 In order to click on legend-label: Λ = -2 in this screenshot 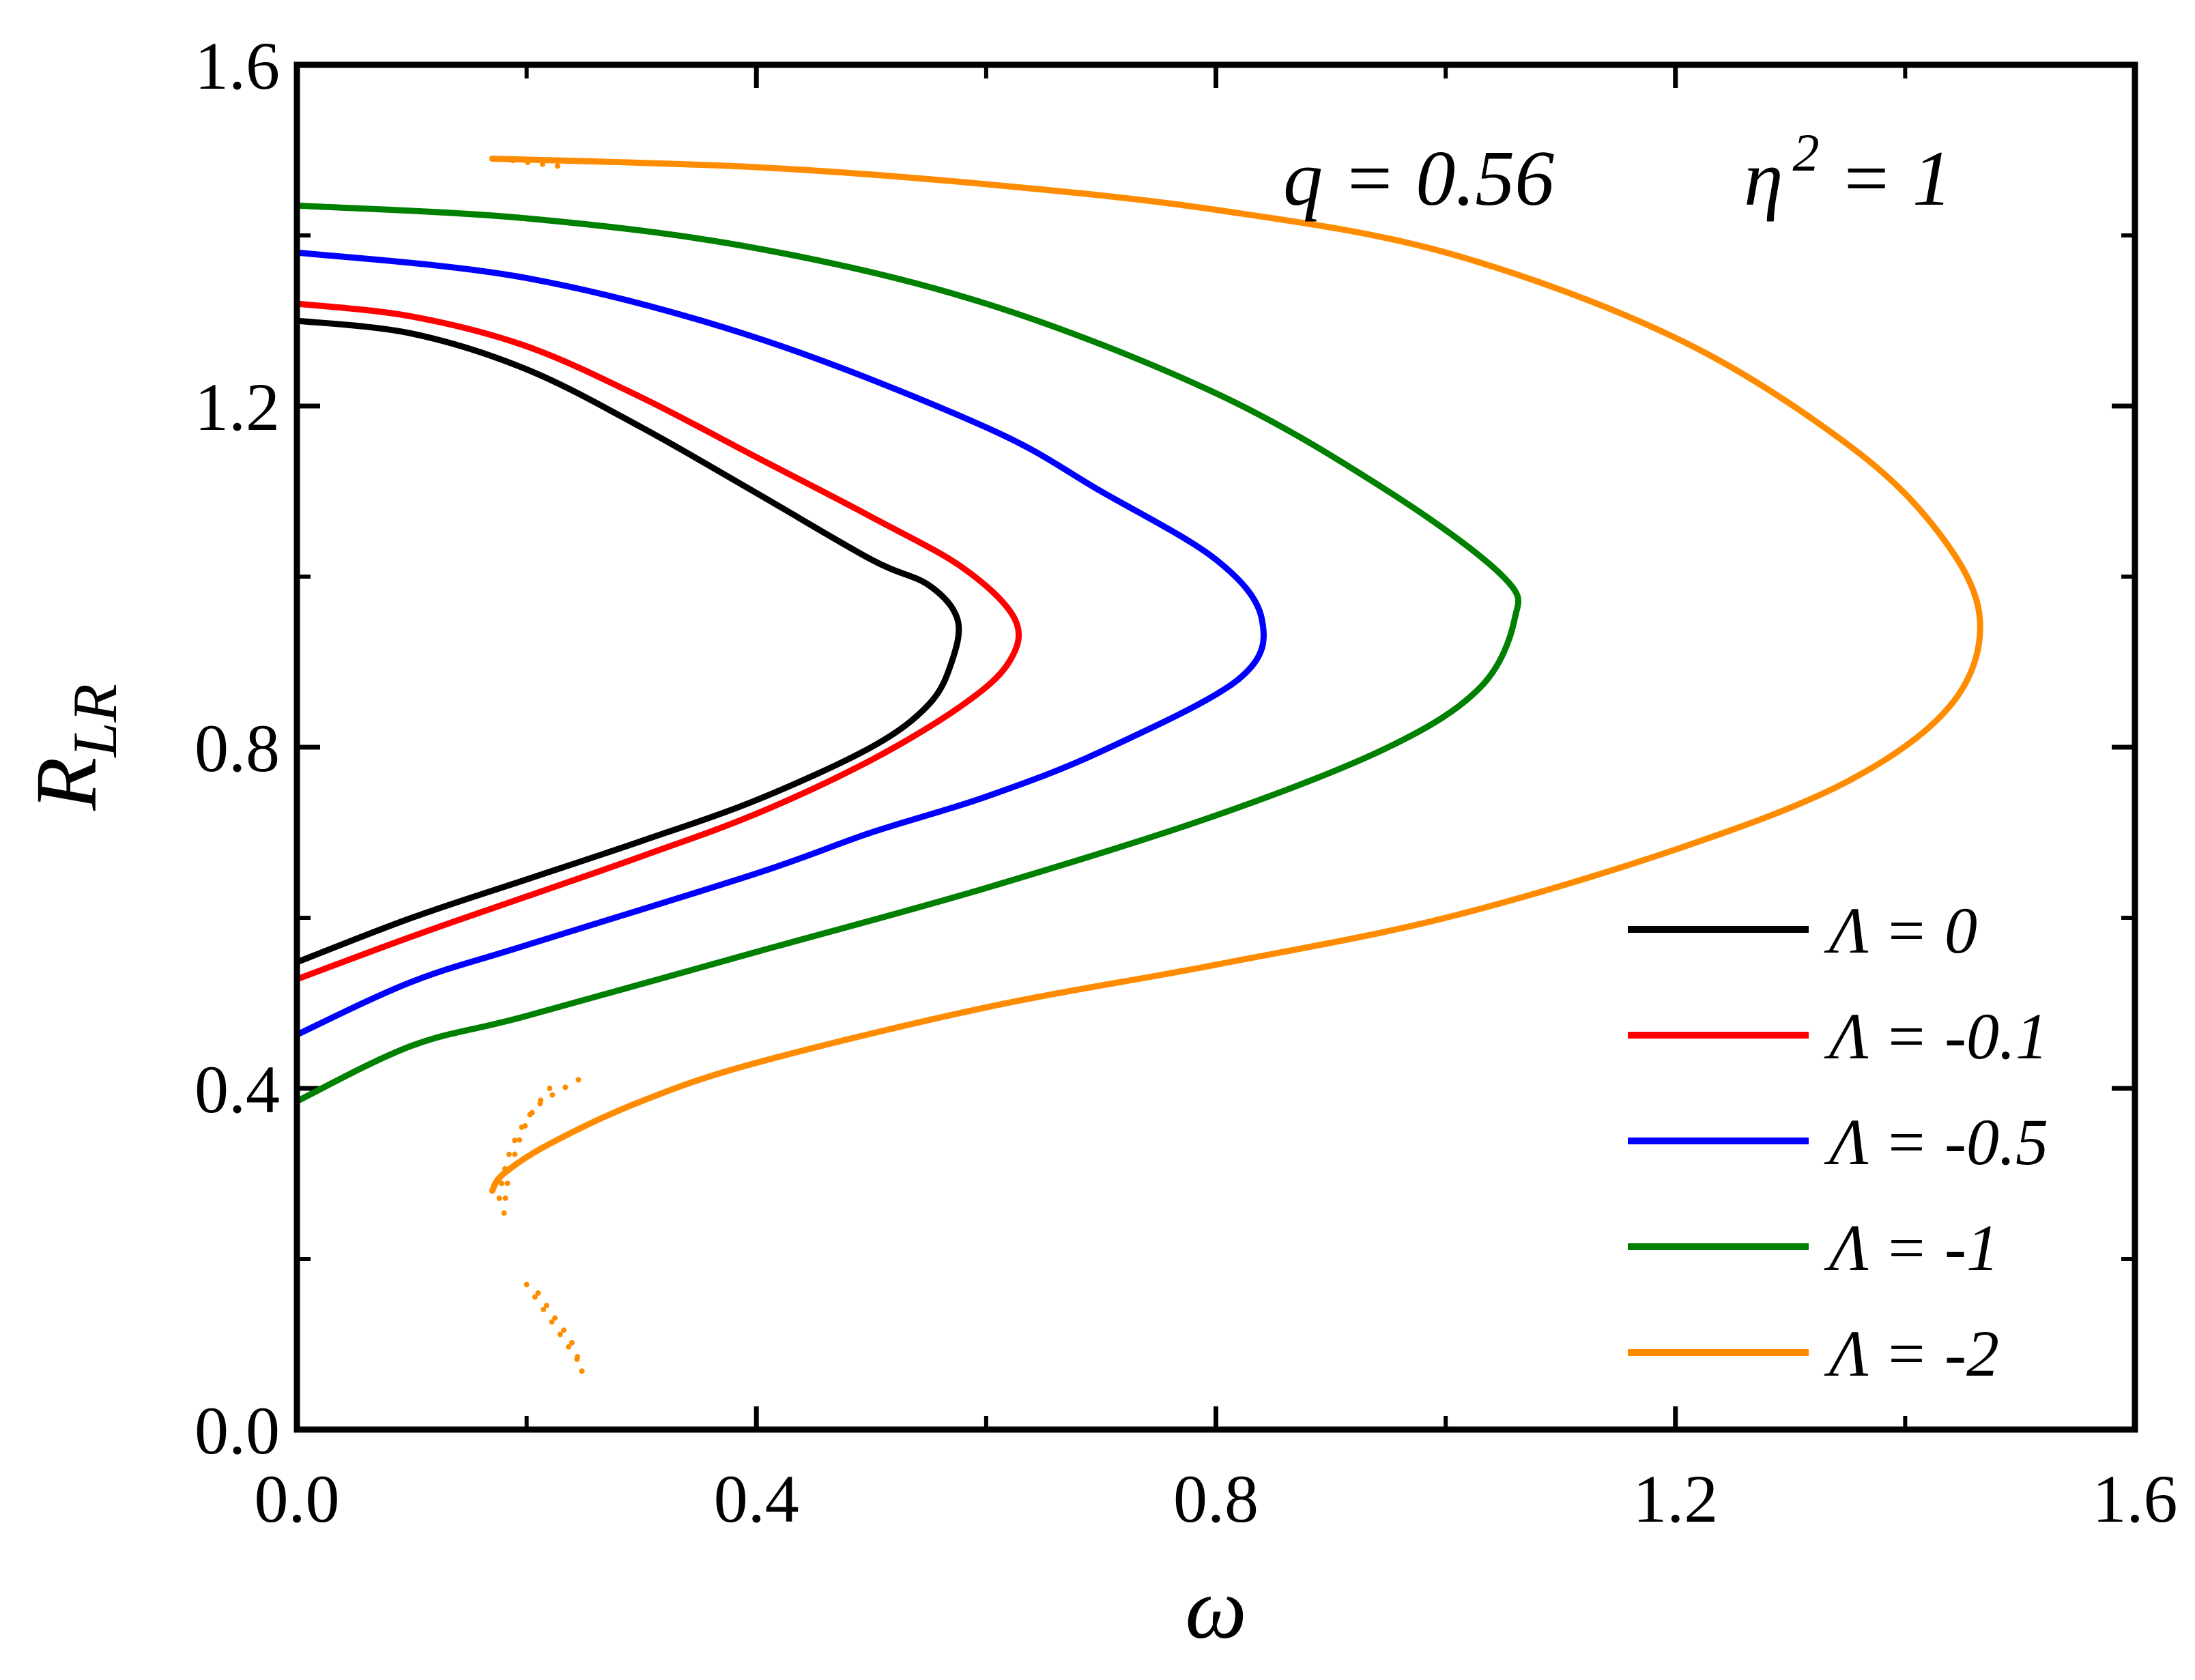, I will do `click(1912, 1353)`.